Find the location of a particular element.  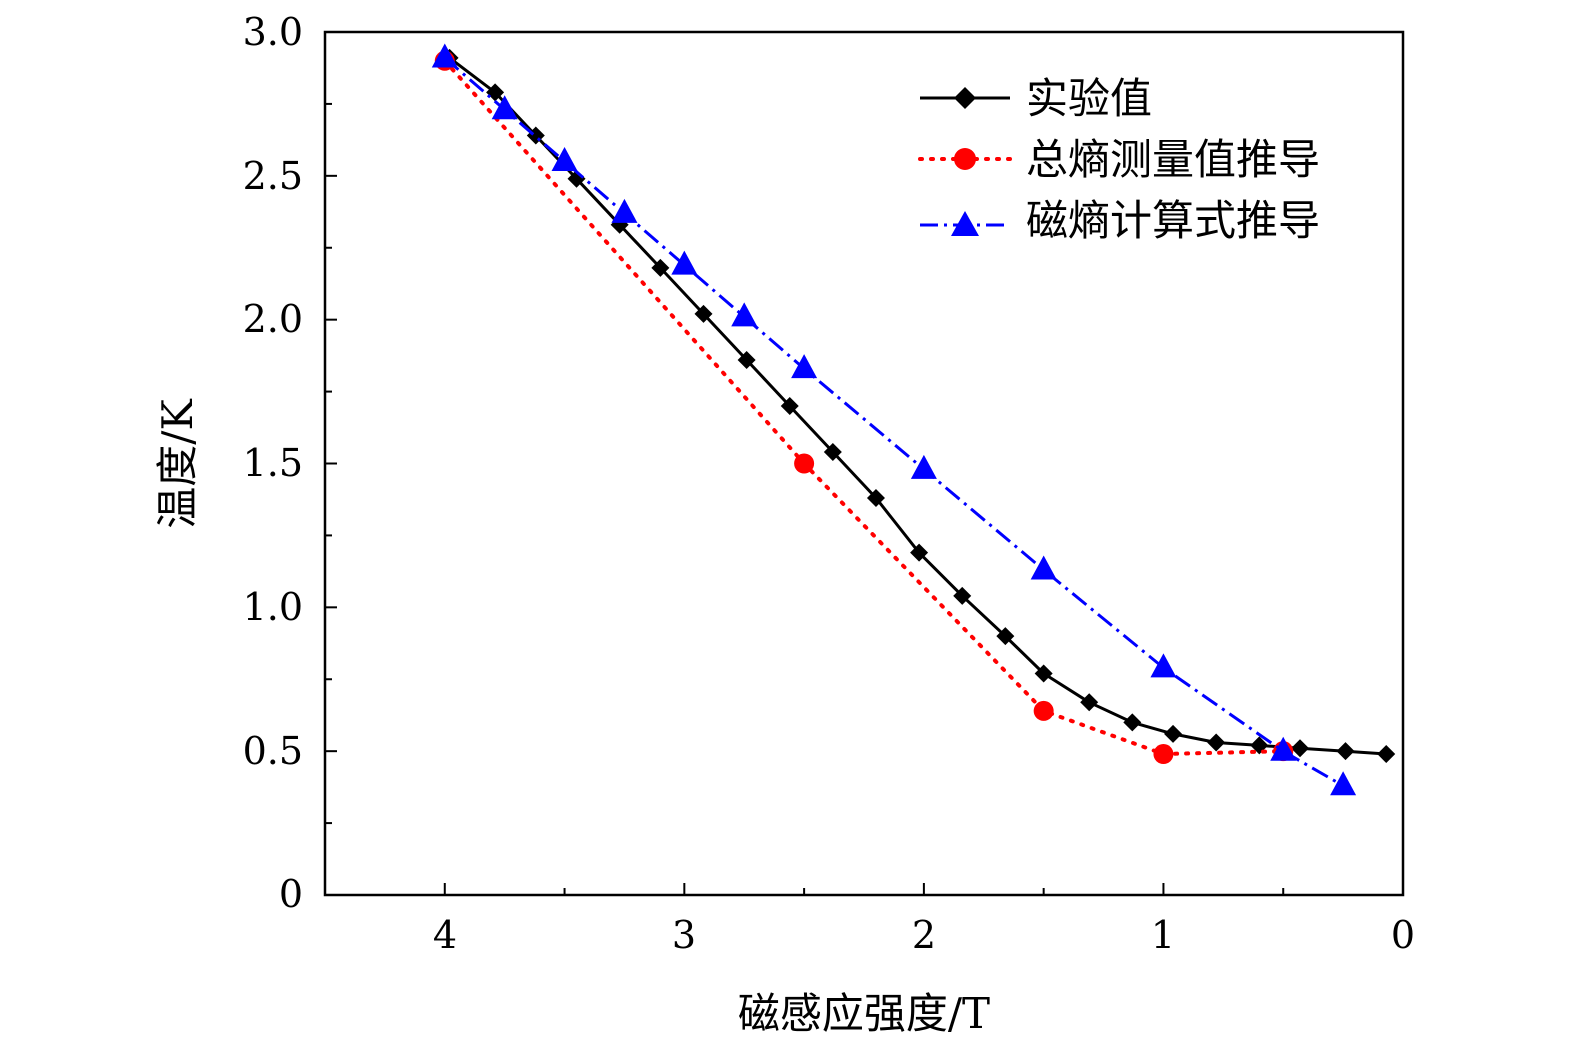

y-tick-label-4: 2.0 is located at coordinates (273, 319).